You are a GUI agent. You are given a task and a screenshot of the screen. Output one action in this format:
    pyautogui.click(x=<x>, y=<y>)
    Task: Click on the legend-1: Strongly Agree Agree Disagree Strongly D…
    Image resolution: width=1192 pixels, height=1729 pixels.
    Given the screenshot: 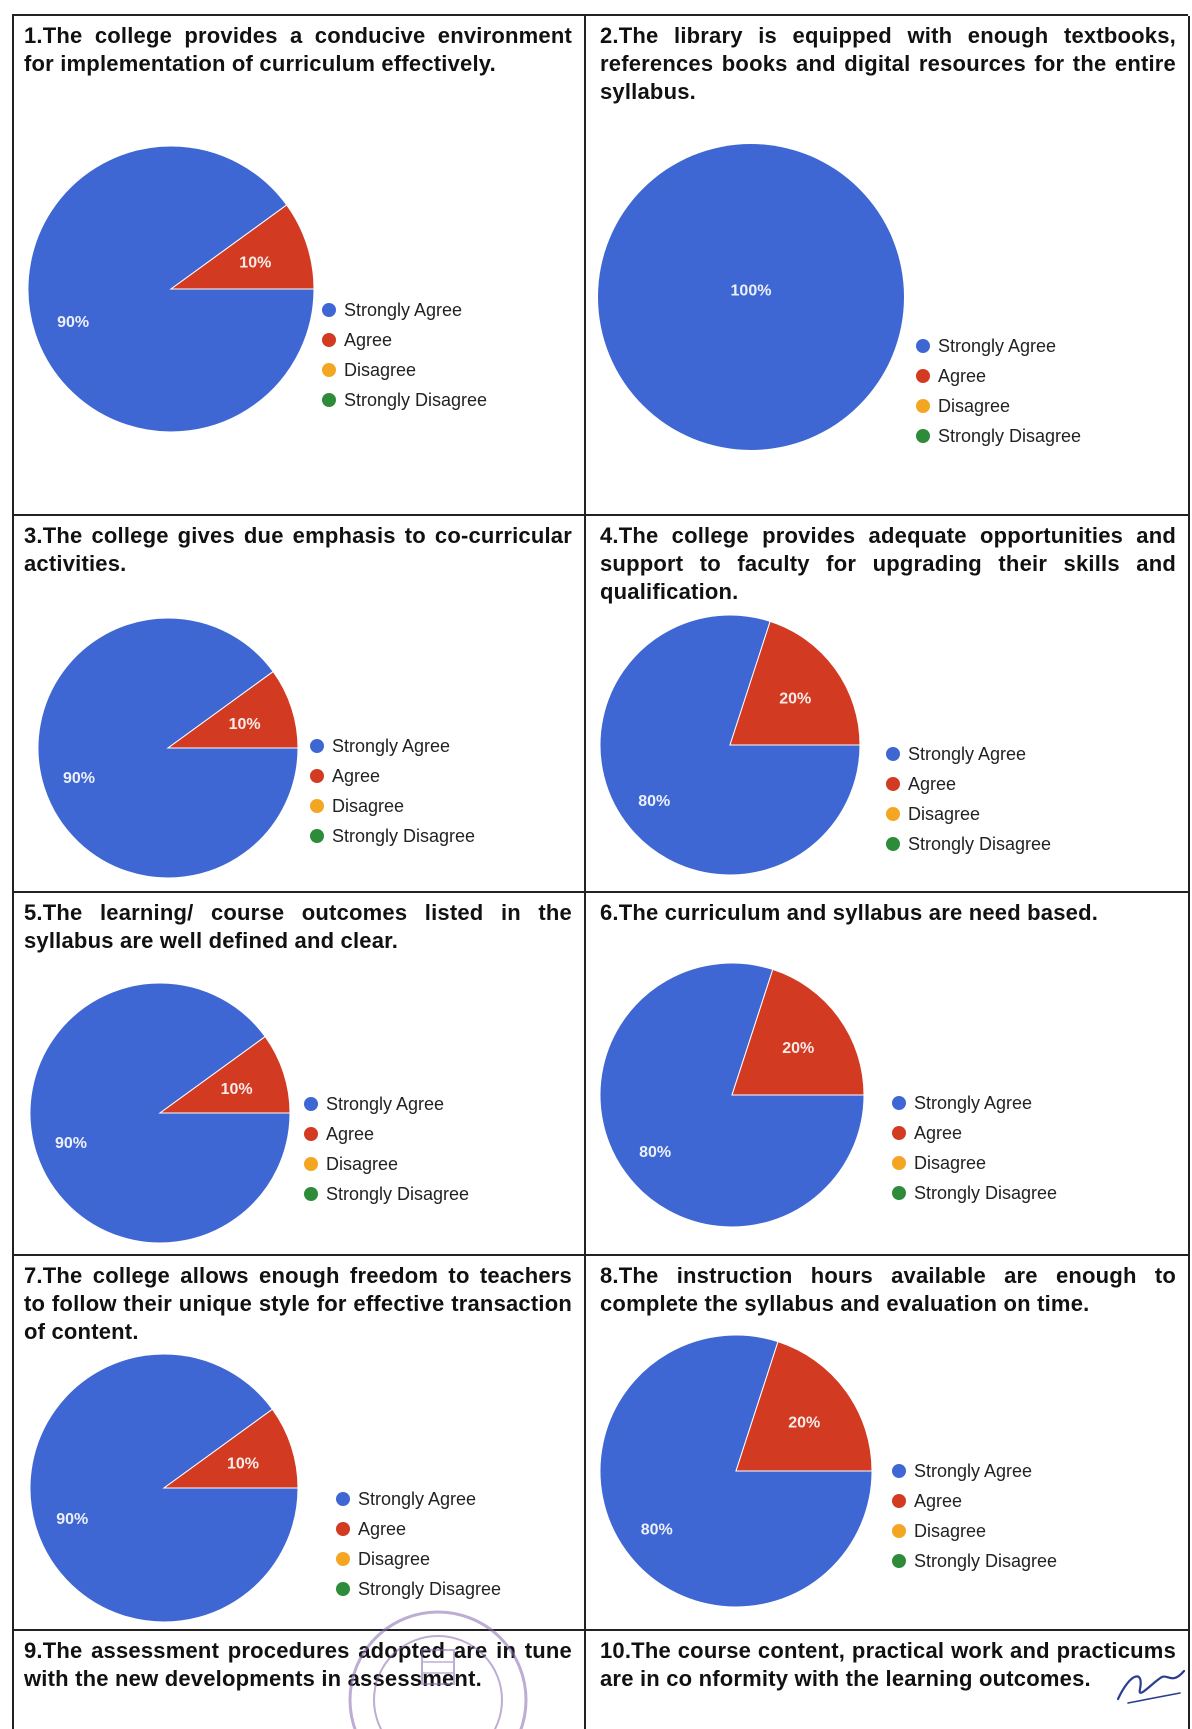 What is the action you would take?
    pyautogui.click(x=404, y=355)
    